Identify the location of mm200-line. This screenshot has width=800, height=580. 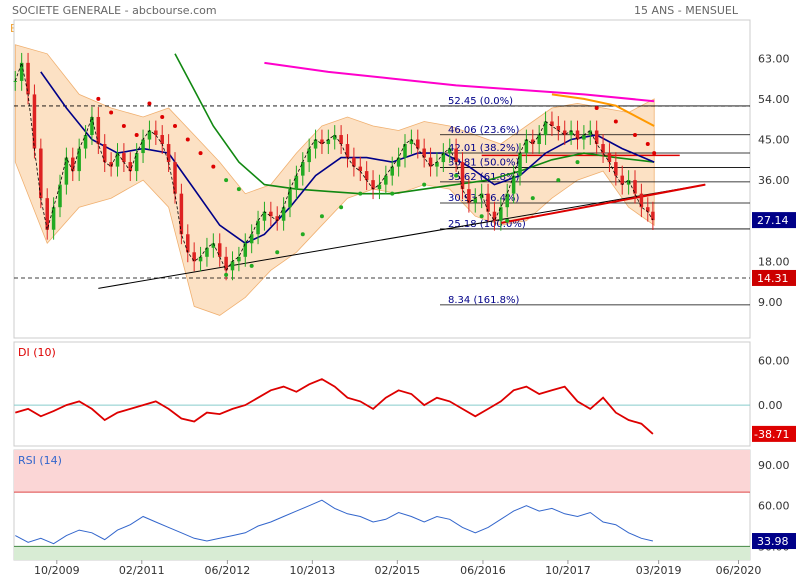
(459, 82).